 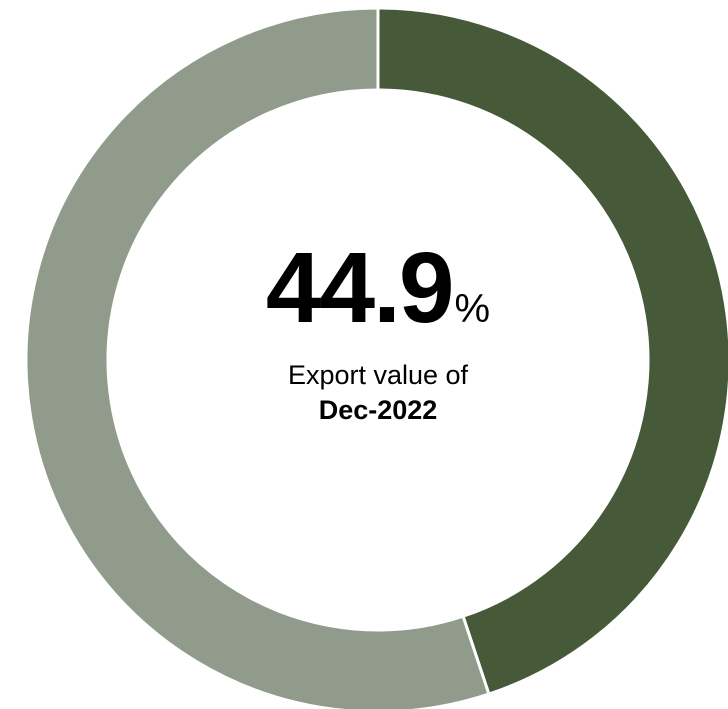 What do you see at coordinates (472, 309) in the screenshot?
I see `center-value-unit: %` at bounding box center [472, 309].